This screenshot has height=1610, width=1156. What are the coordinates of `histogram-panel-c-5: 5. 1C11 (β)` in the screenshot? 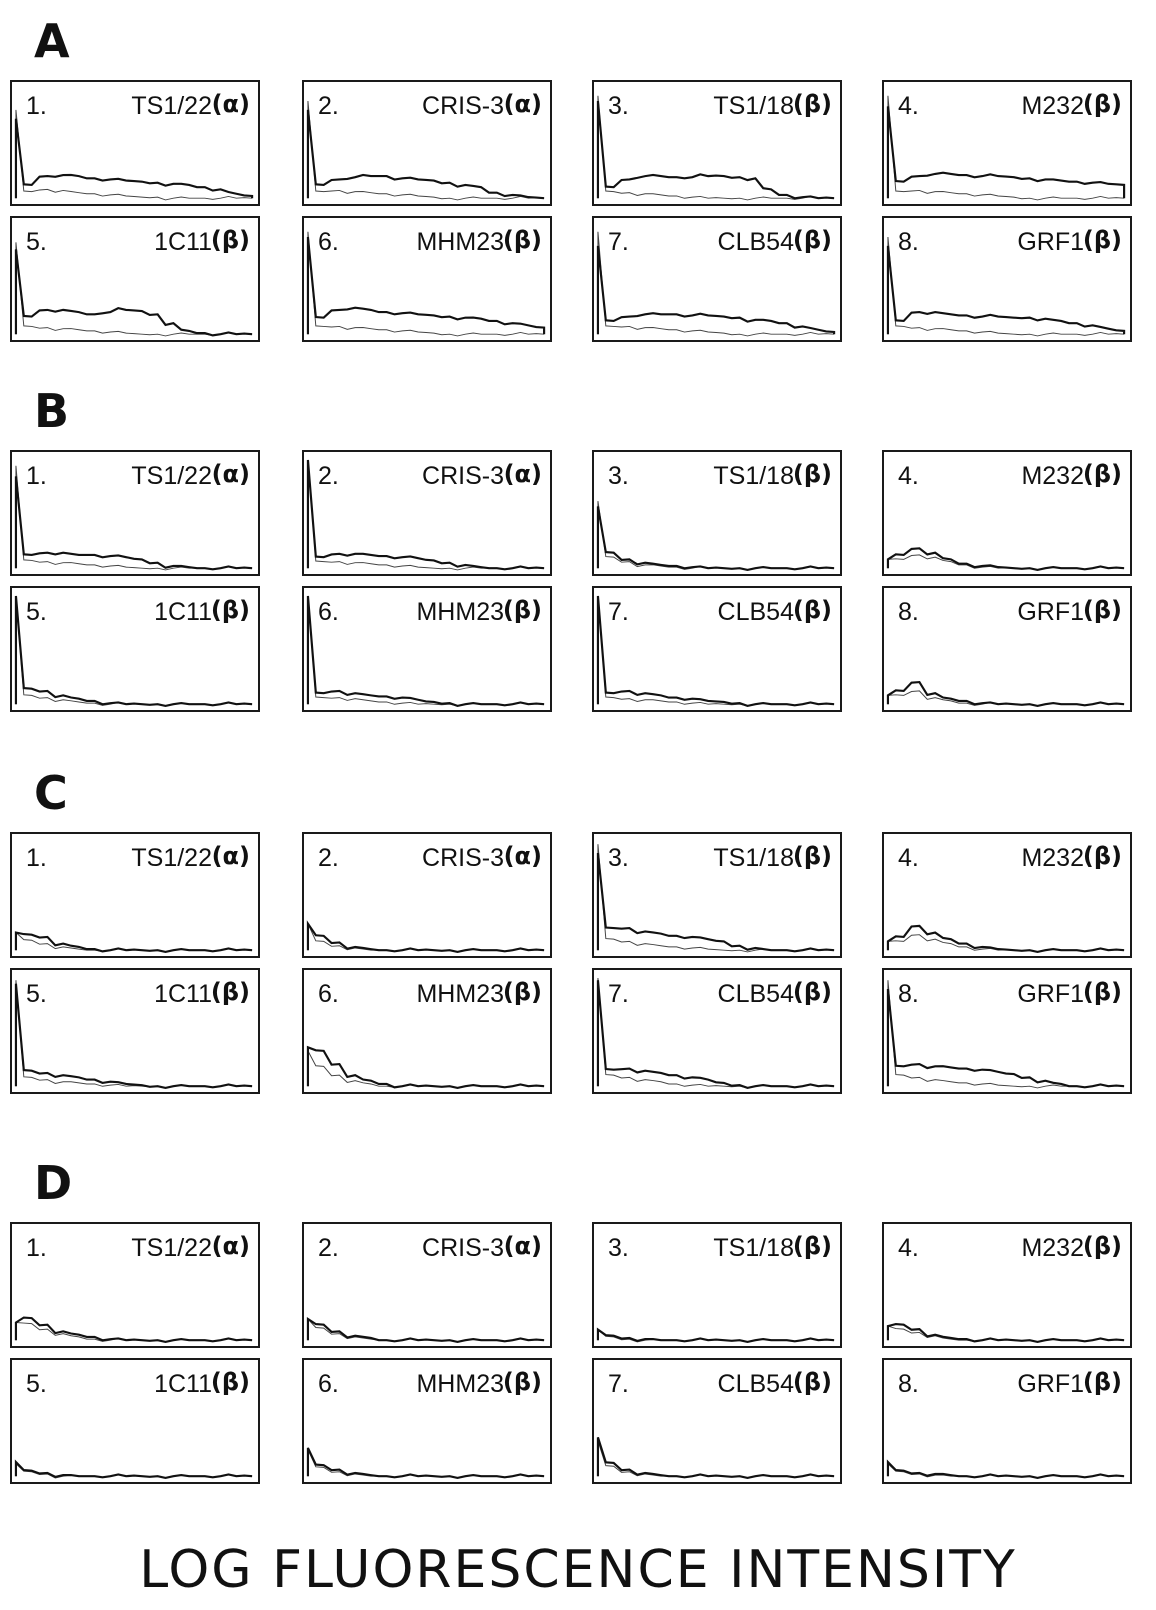 It's located at (135, 1031).